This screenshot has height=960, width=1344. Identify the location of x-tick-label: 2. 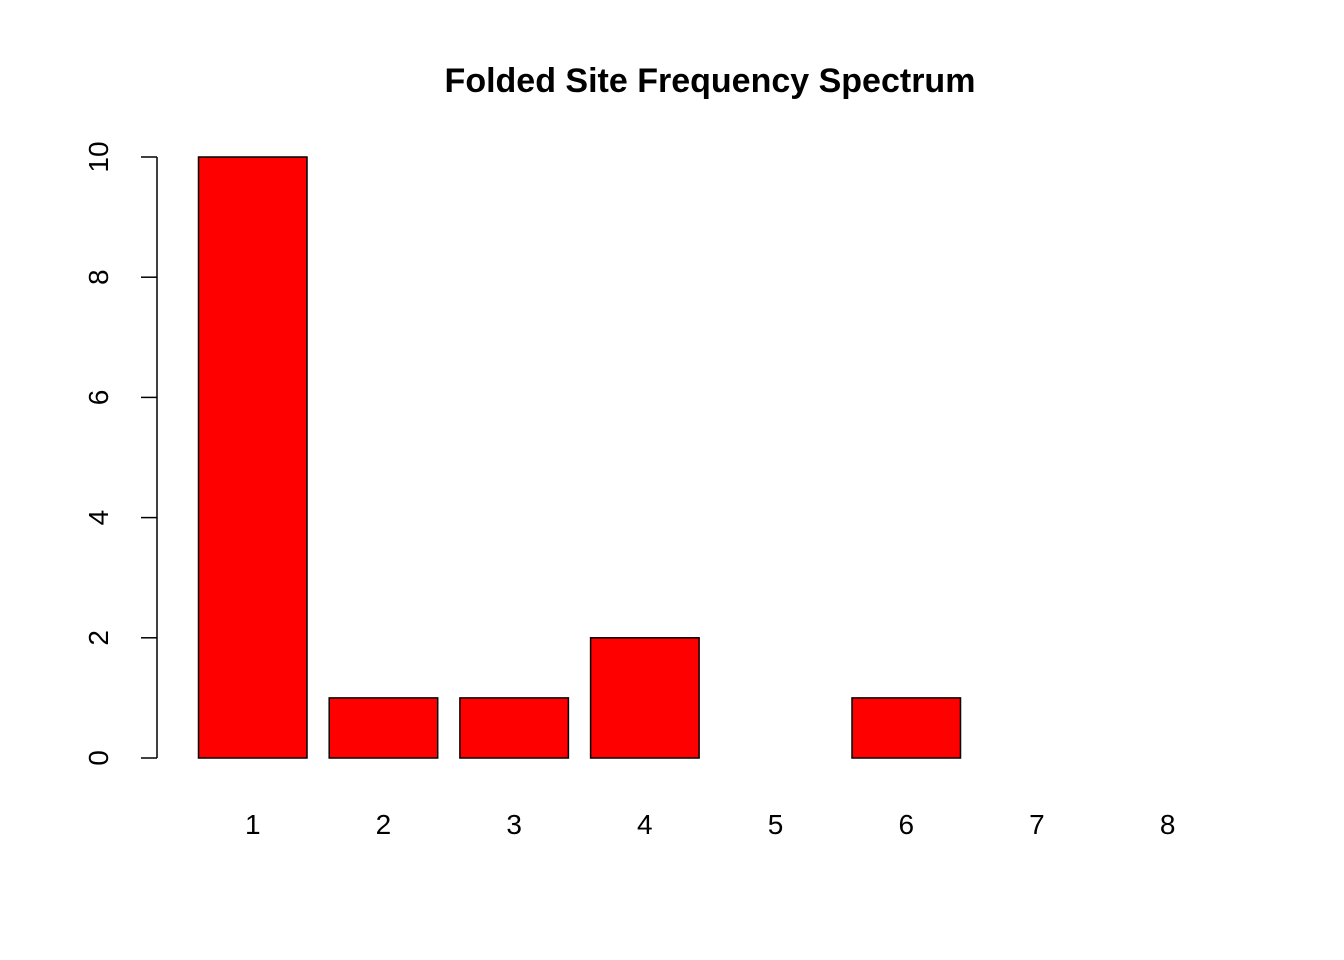
(384, 824).